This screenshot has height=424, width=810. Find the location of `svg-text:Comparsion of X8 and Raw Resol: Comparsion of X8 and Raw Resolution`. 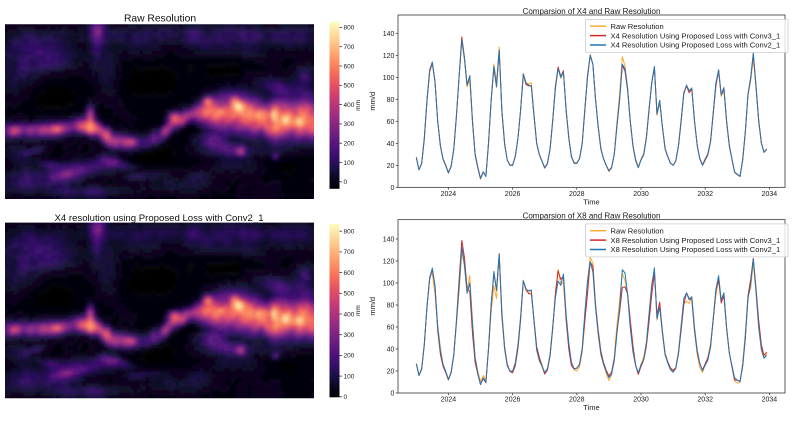

svg-text:Comparsion of X8 and Raw Resol: Comparsion of X8 and Raw Resolution is located at coordinates (592, 215).